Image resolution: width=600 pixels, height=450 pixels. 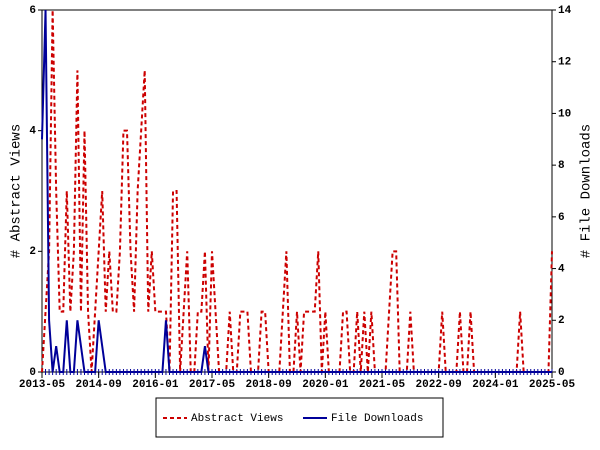 What do you see at coordinates (17, 191) in the screenshot?
I see `y-axis-label: # Abstract Views` at bounding box center [17, 191].